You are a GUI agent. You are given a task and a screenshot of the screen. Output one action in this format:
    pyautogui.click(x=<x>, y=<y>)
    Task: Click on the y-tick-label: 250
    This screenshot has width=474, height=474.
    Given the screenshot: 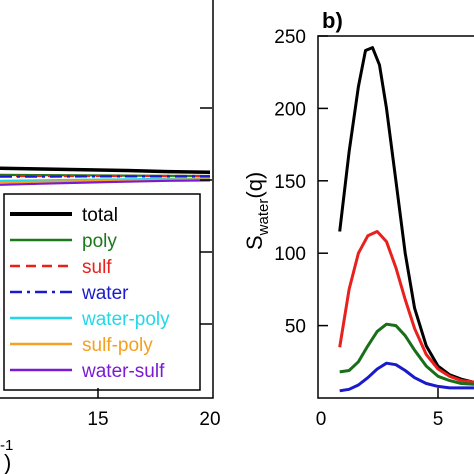 What is the action you would take?
    pyautogui.click(x=290, y=37)
    